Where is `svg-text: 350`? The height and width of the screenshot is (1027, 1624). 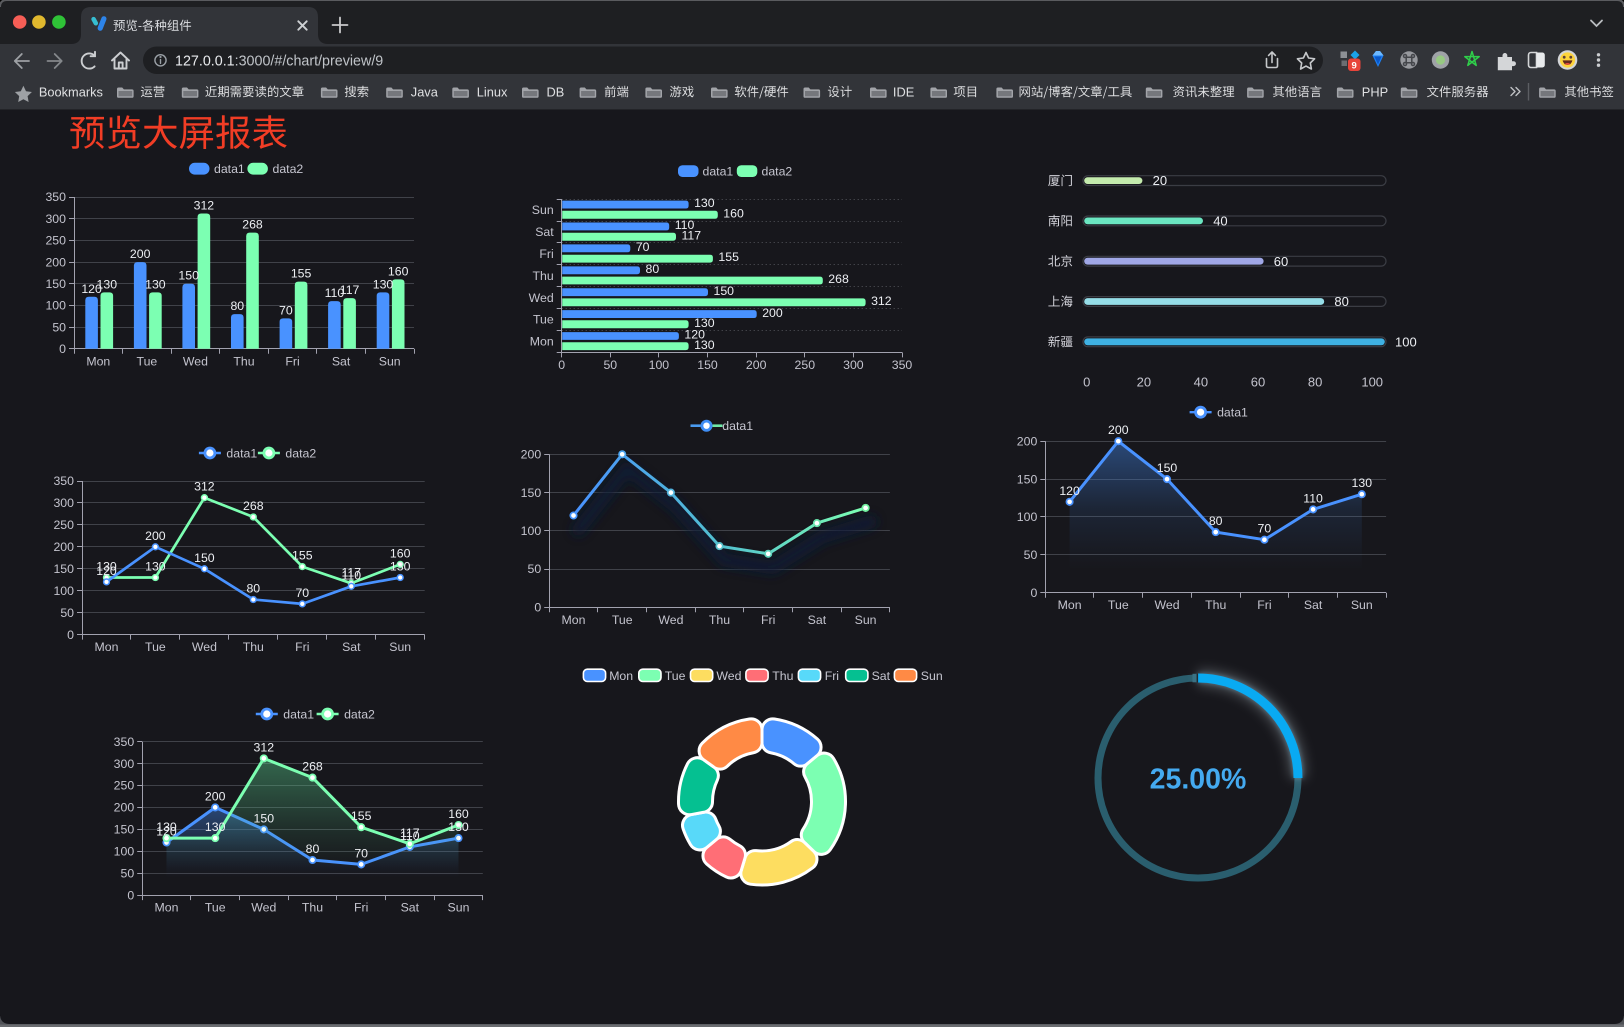 svg-text: 350 is located at coordinates (63, 481).